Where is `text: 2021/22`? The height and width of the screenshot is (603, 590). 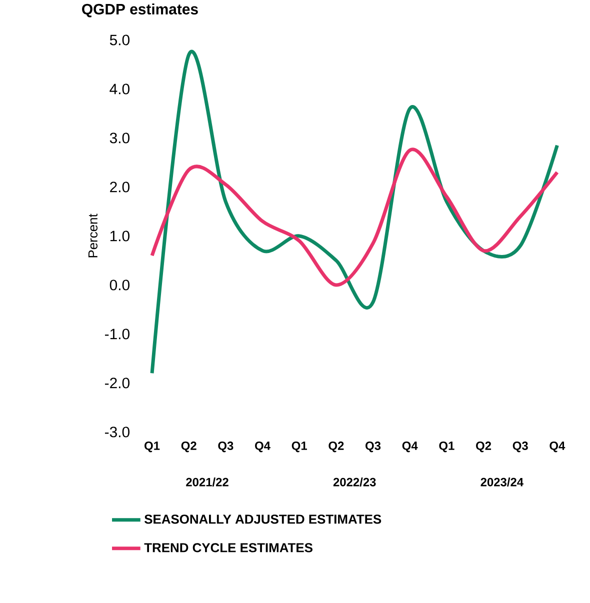
text: 2021/22 is located at coordinates (207, 482).